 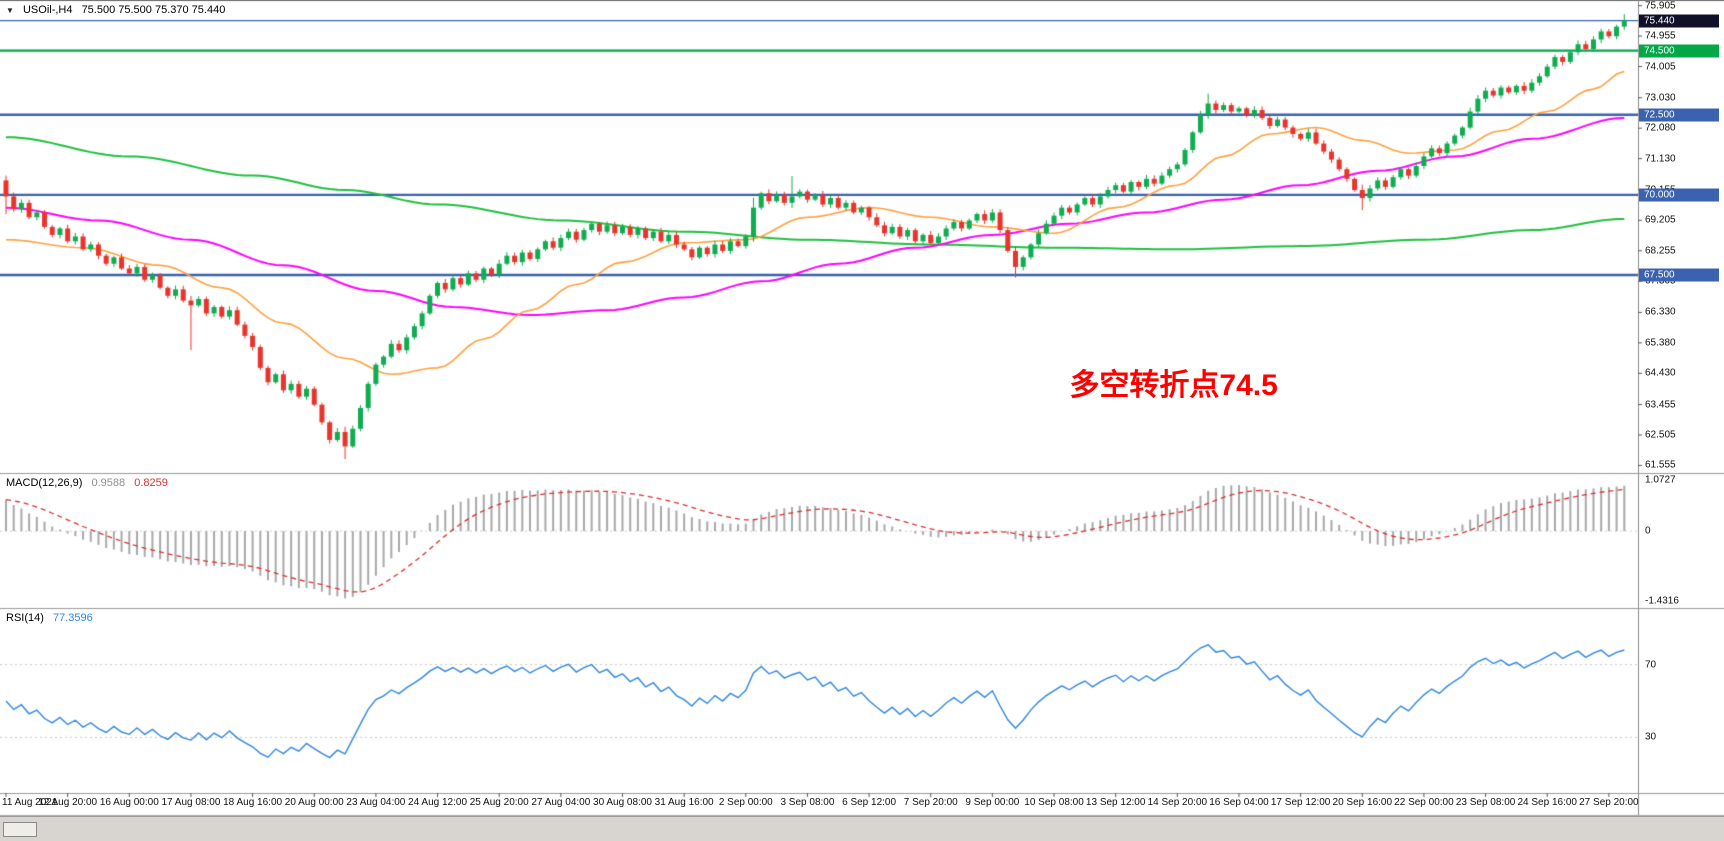 What do you see at coordinates (1609, 802) in the screenshot?
I see `time-axis-label: 27 Sep 20:00` at bounding box center [1609, 802].